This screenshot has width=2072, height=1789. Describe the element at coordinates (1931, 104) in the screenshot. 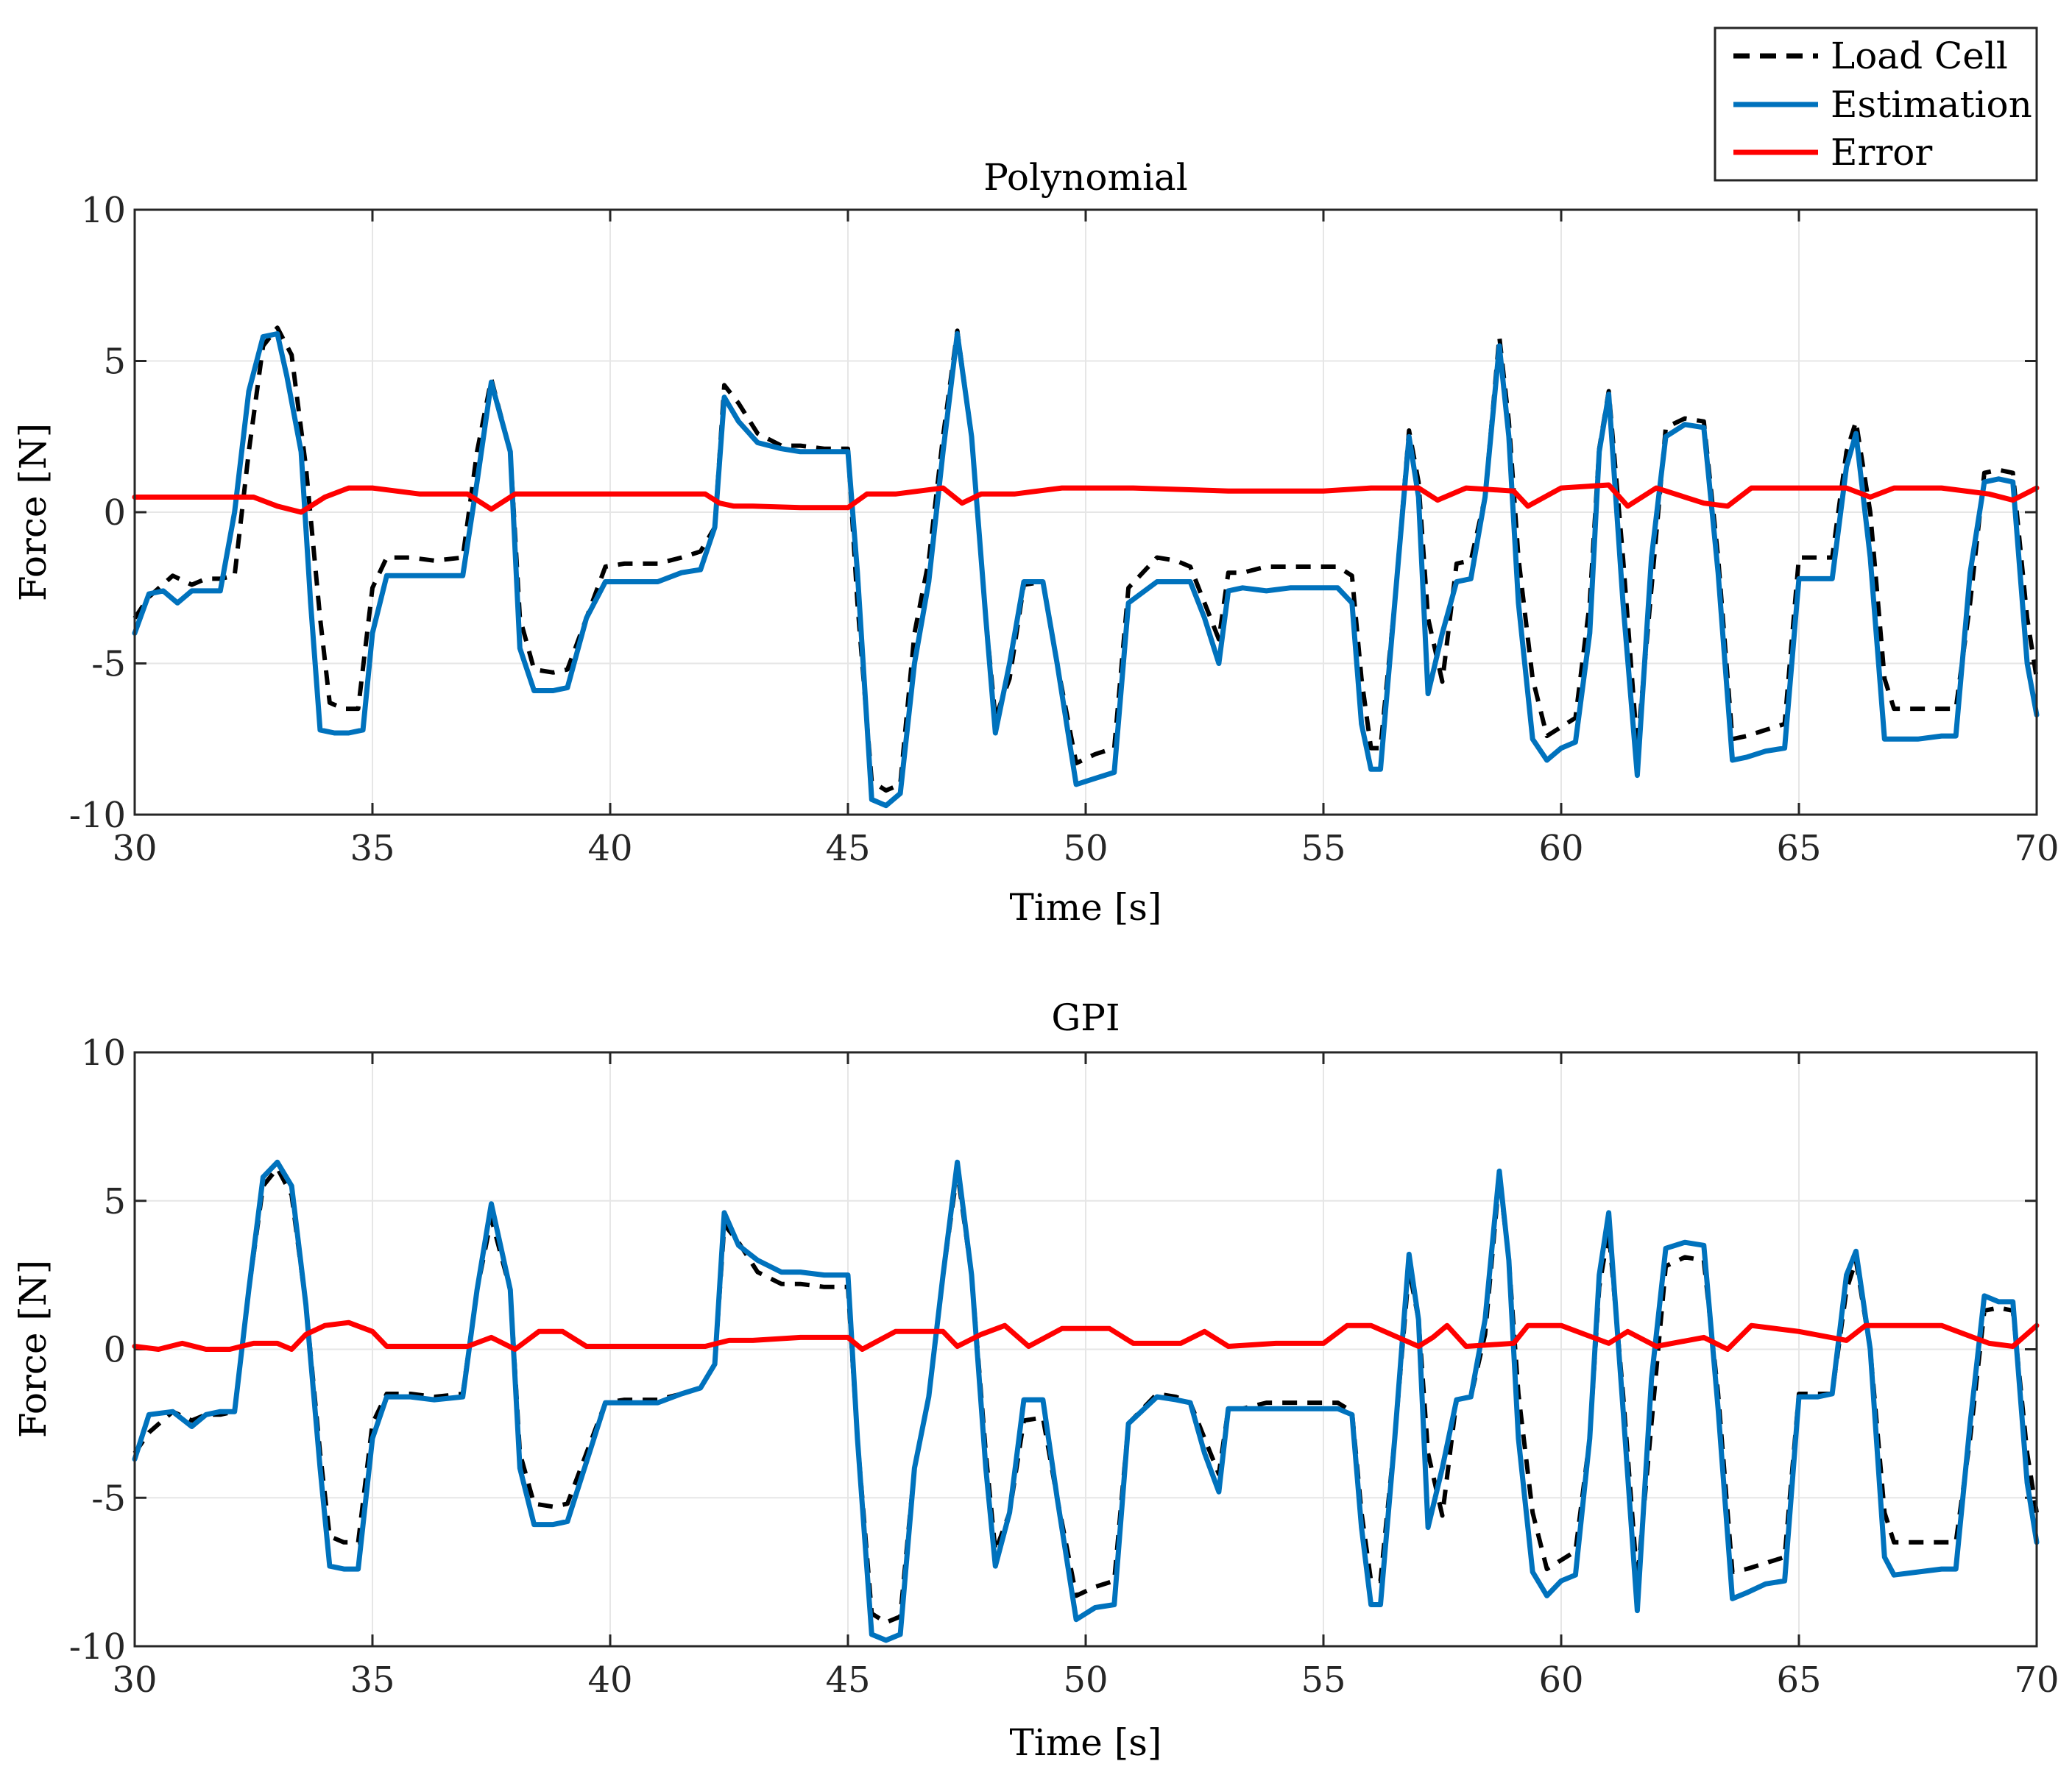

I see `legend-label-estimation: Estimation` at that location.